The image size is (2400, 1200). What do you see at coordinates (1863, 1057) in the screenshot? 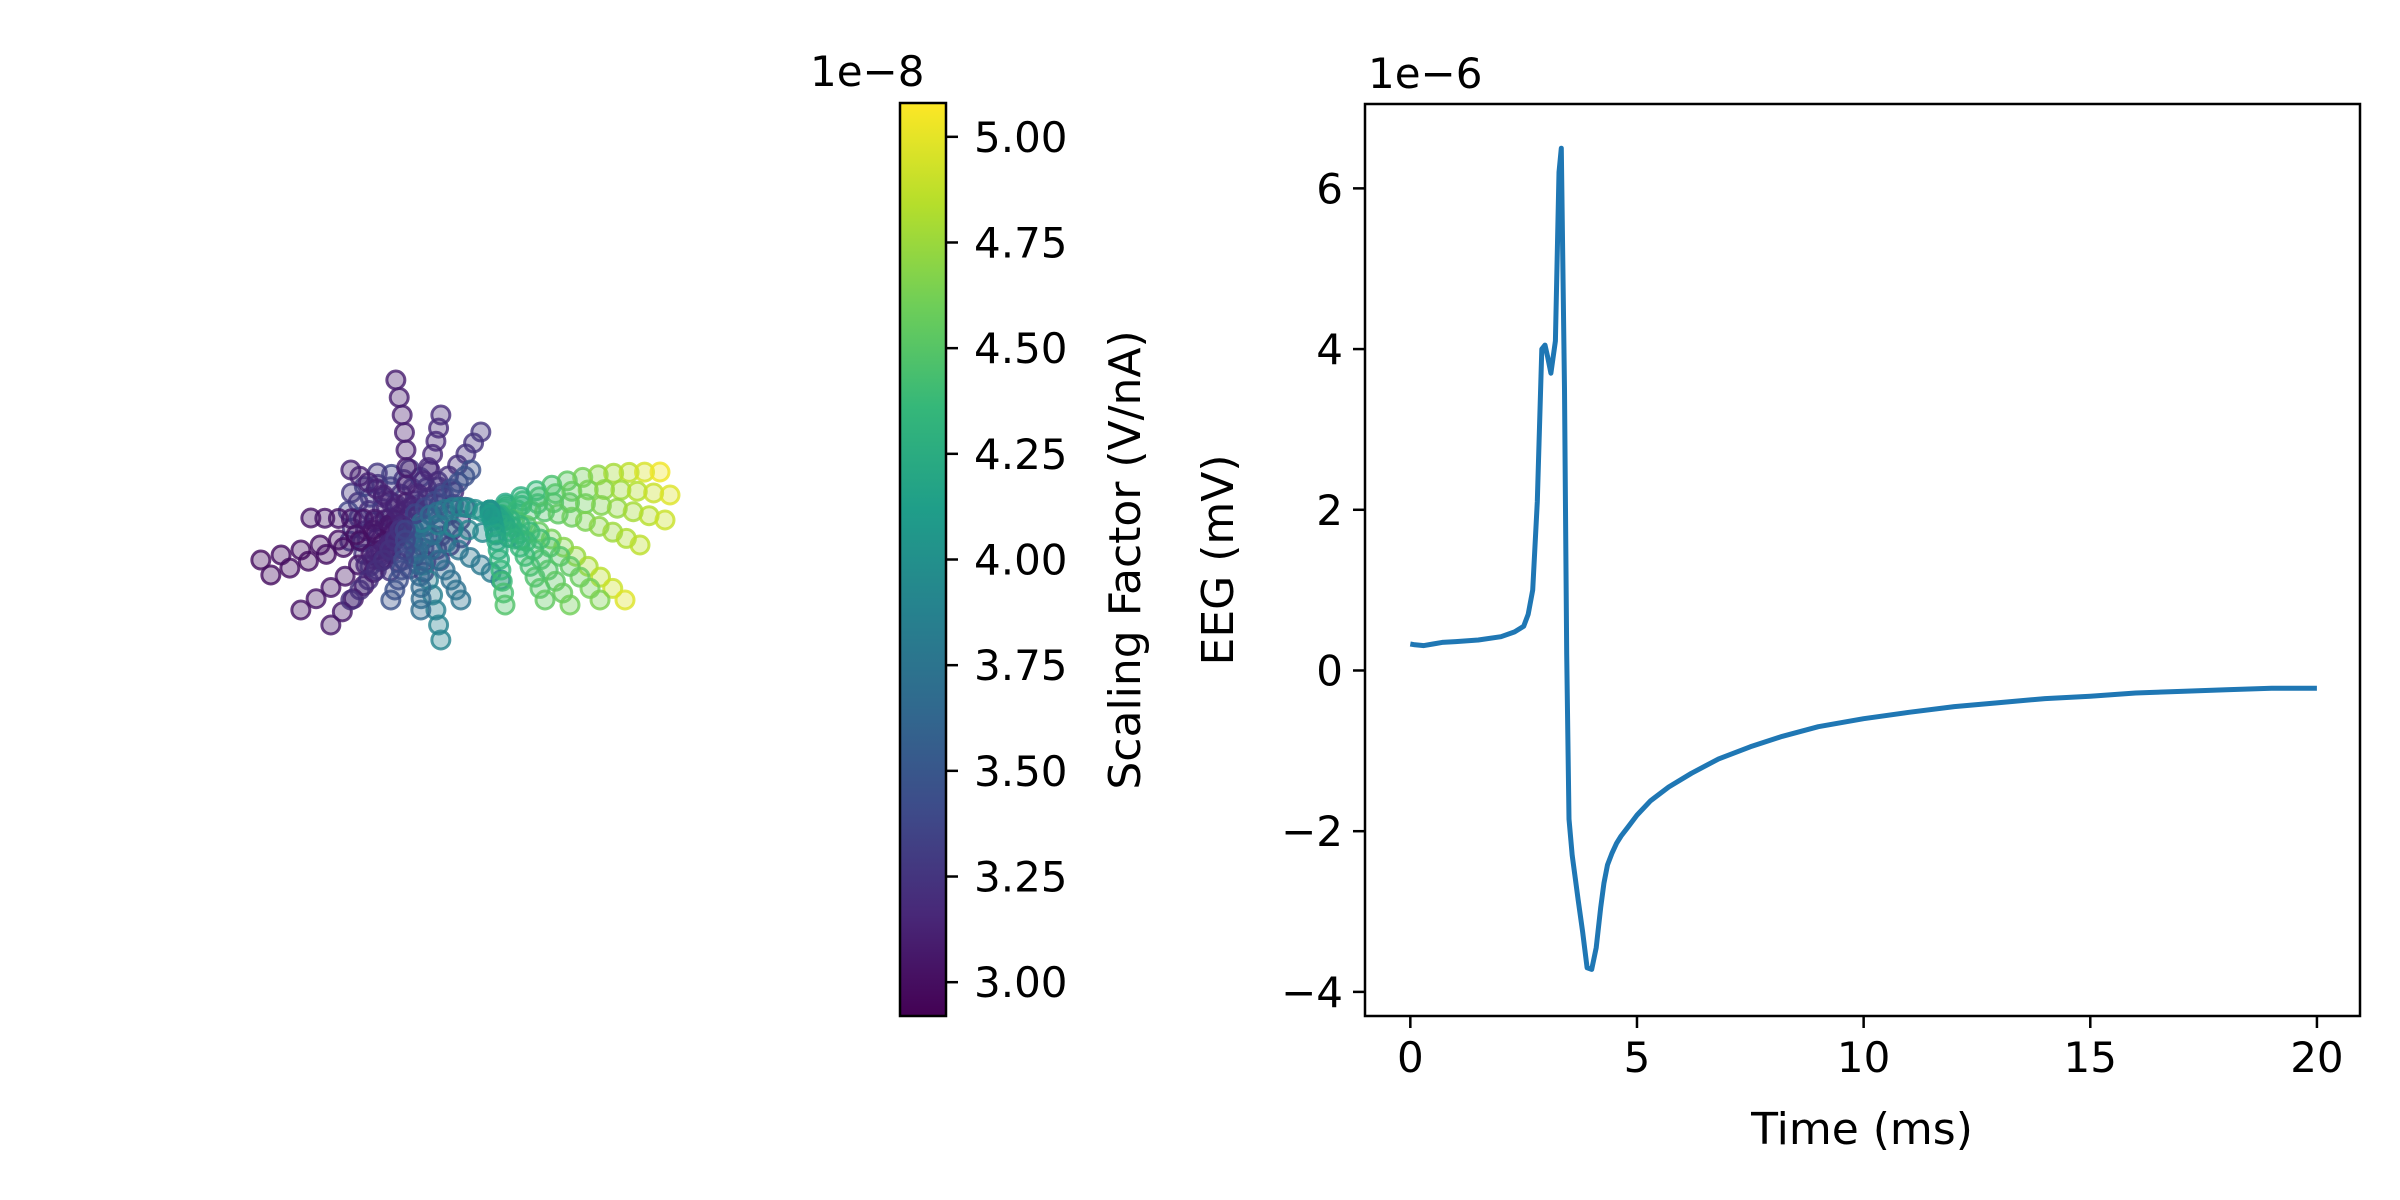
I see `x-tick-label: 10` at bounding box center [1863, 1057].